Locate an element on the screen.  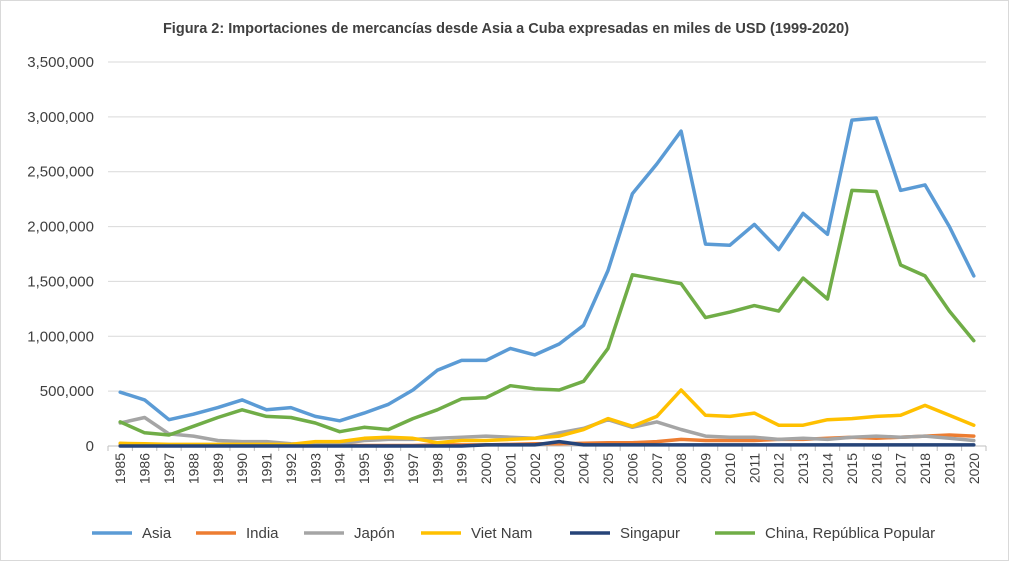
x-tick-label: 2017 is located at coordinates (901, 468).